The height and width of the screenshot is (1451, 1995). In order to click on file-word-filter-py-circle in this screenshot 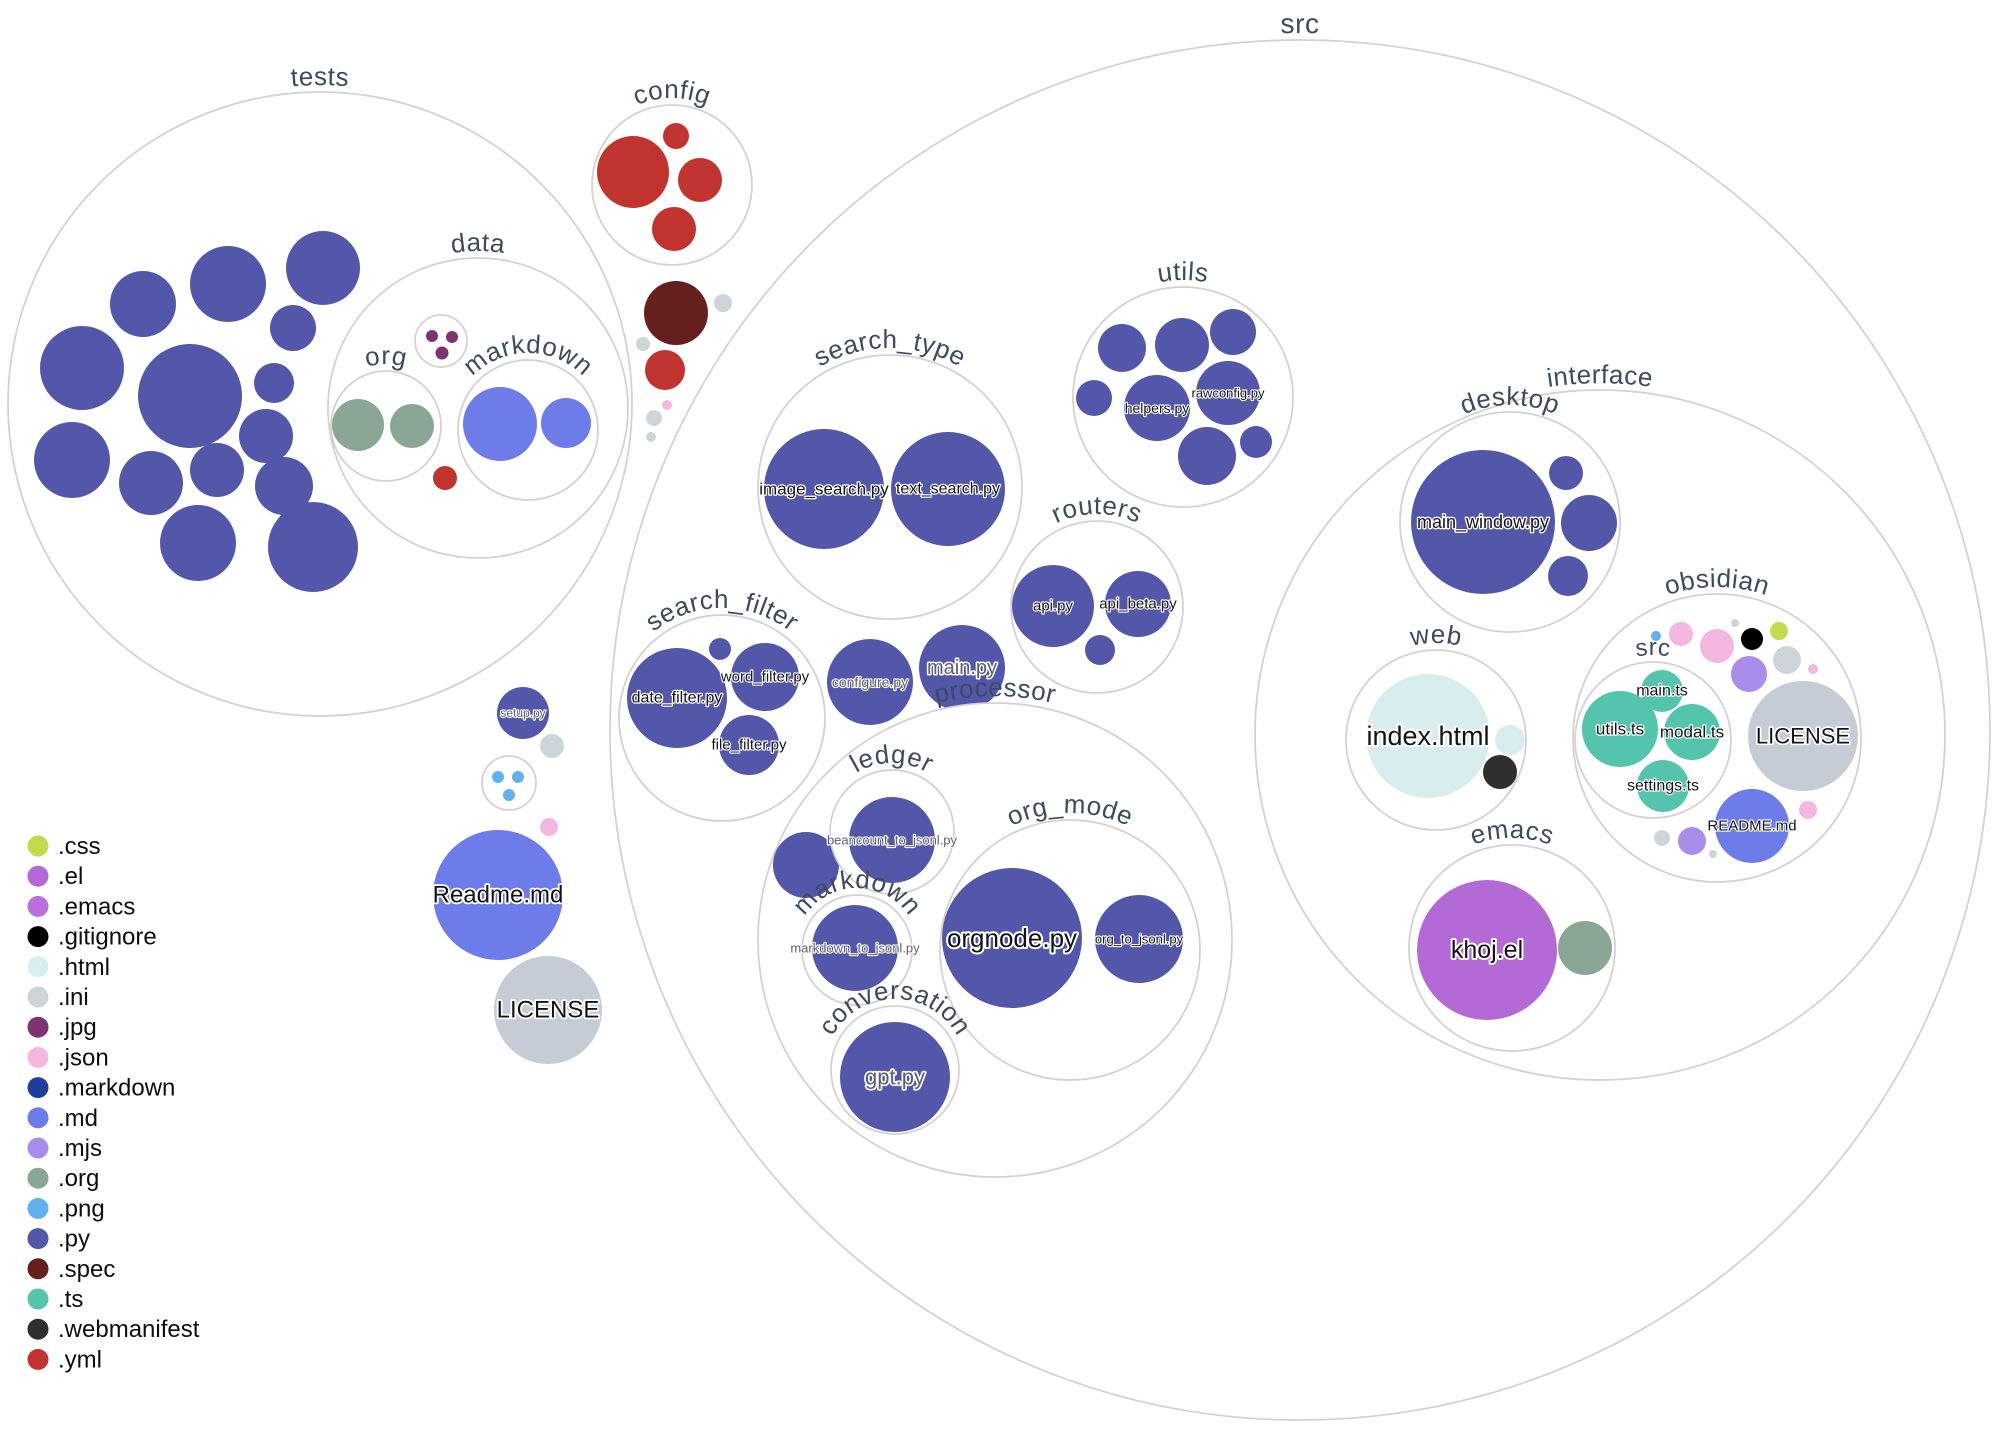, I will do `click(765, 677)`.